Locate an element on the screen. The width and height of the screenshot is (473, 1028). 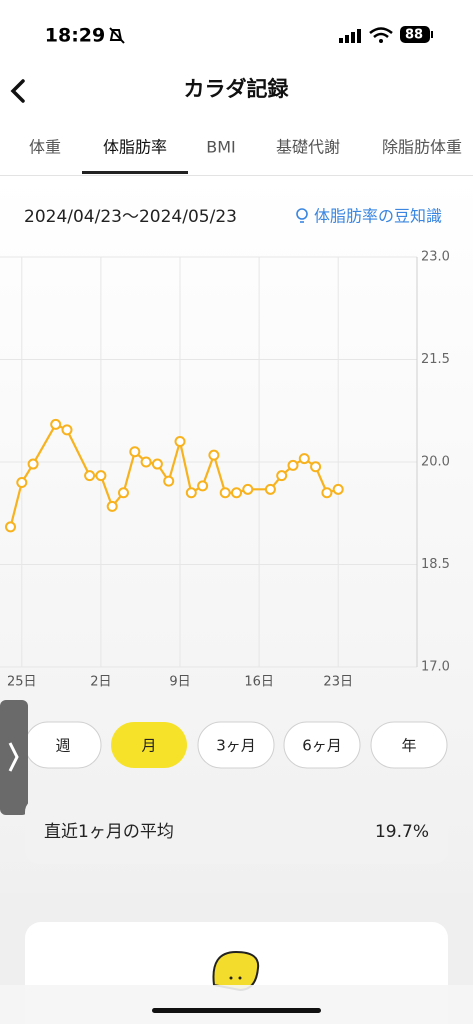
tab: 基礎代謝 is located at coordinates (308, 147).